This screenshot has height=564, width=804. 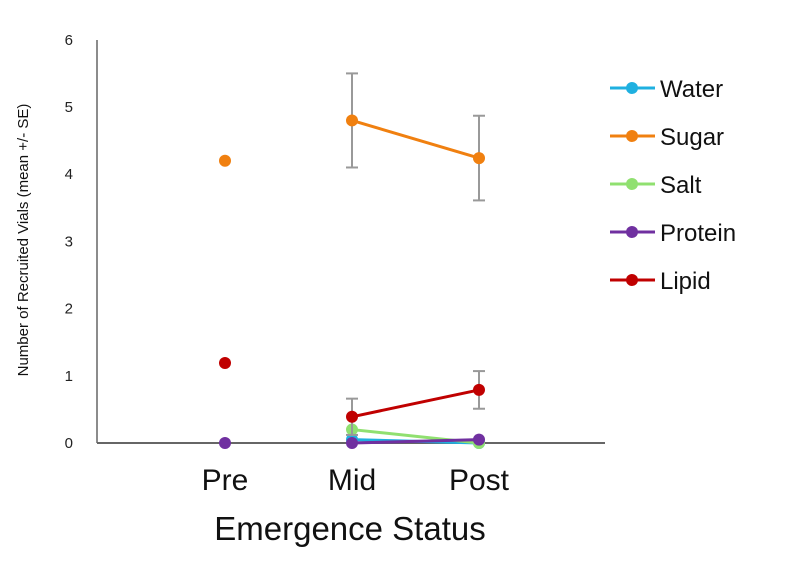 I want to click on y-tick-label: 0, so click(x=69, y=443).